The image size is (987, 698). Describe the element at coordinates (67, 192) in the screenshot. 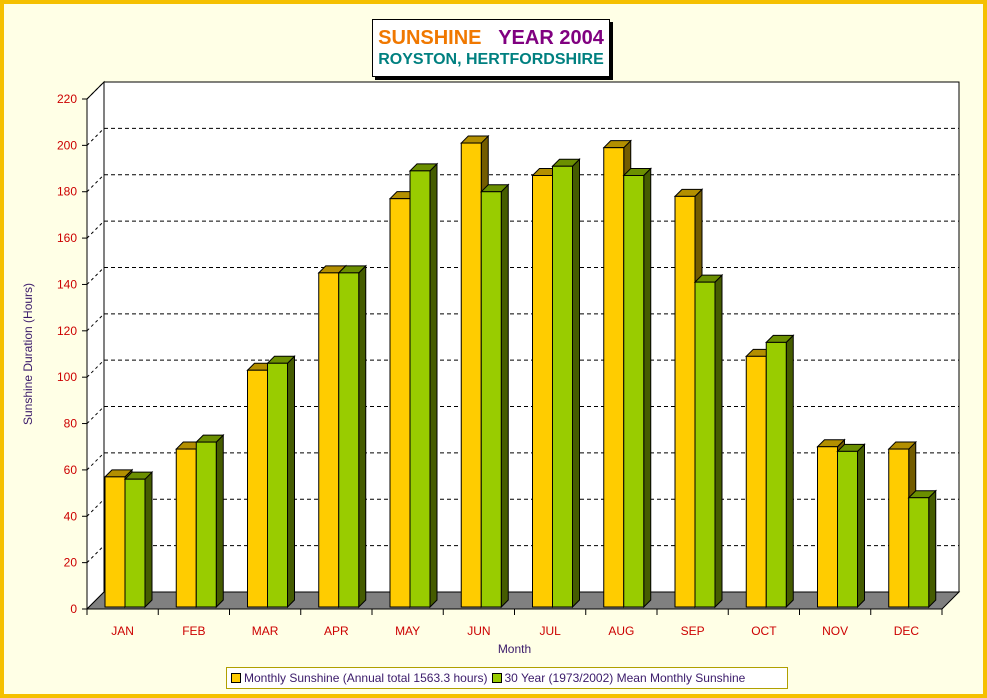

I see `y-tick-label: 180` at that location.